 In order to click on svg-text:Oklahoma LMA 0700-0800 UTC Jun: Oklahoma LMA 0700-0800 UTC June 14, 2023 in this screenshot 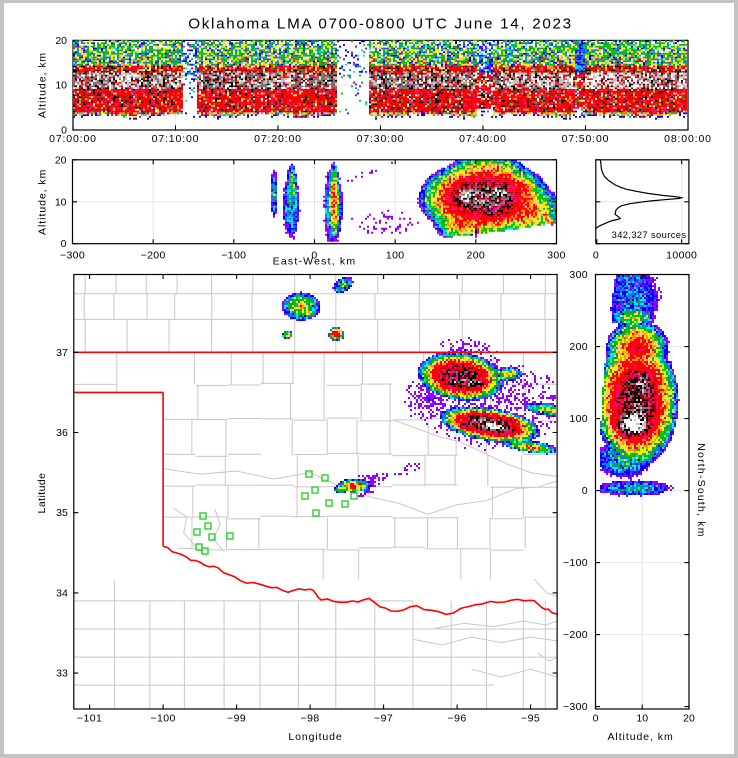, I will do `click(380, 24)`.